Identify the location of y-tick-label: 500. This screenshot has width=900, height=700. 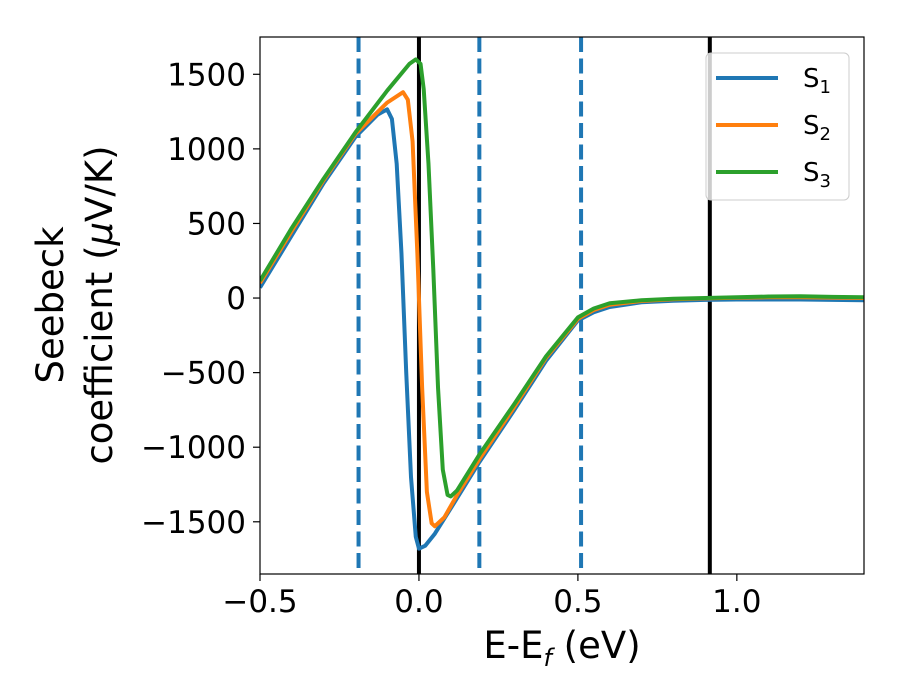
(216, 224).